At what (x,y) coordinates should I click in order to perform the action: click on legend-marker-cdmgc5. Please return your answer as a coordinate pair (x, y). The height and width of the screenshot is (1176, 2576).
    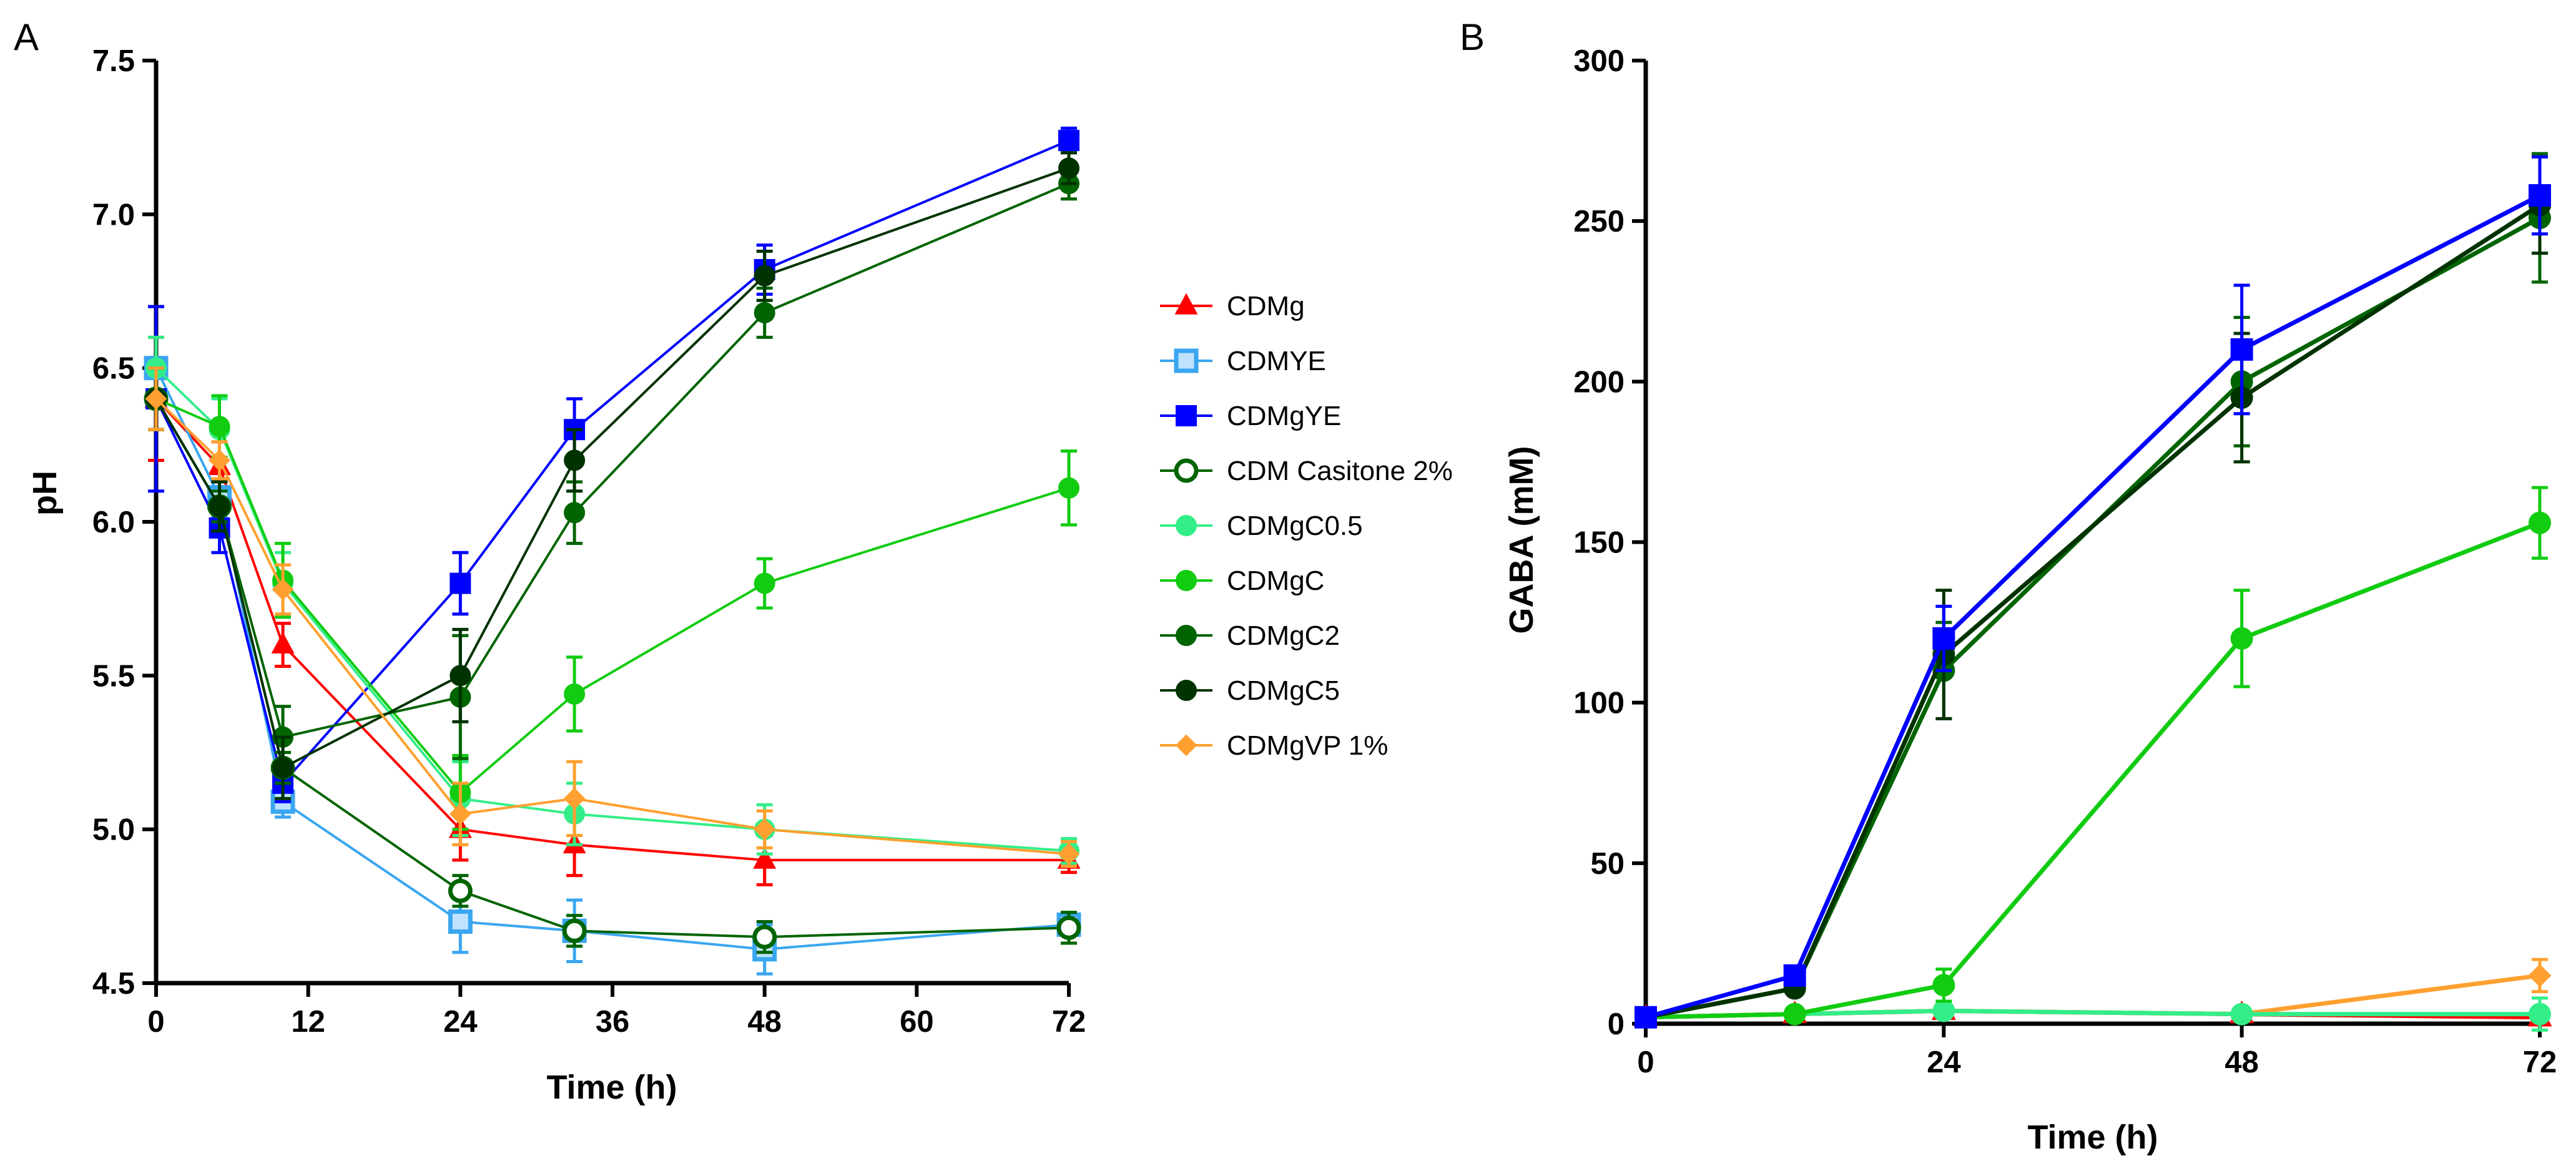
    Looking at the image, I should click on (1186, 690).